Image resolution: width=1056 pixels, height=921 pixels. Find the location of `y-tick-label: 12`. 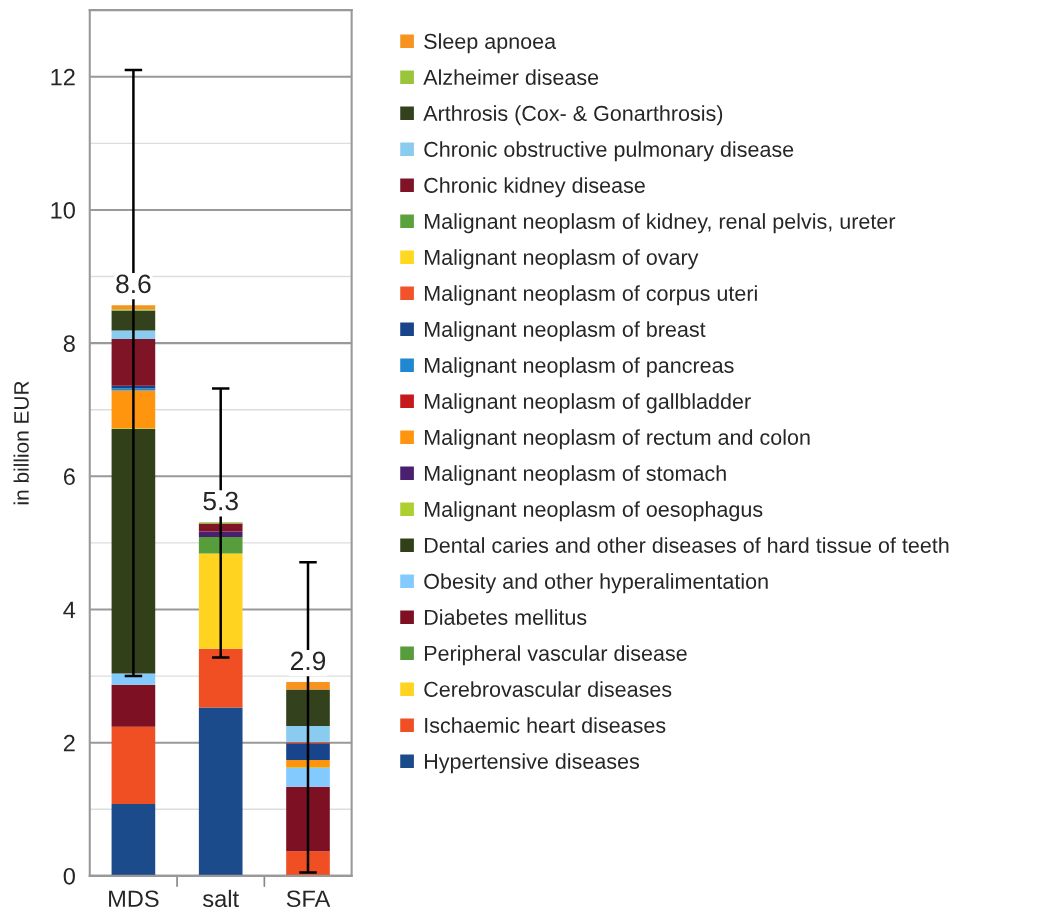

y-tick-label: 12 is located at coordinates (63, 77).